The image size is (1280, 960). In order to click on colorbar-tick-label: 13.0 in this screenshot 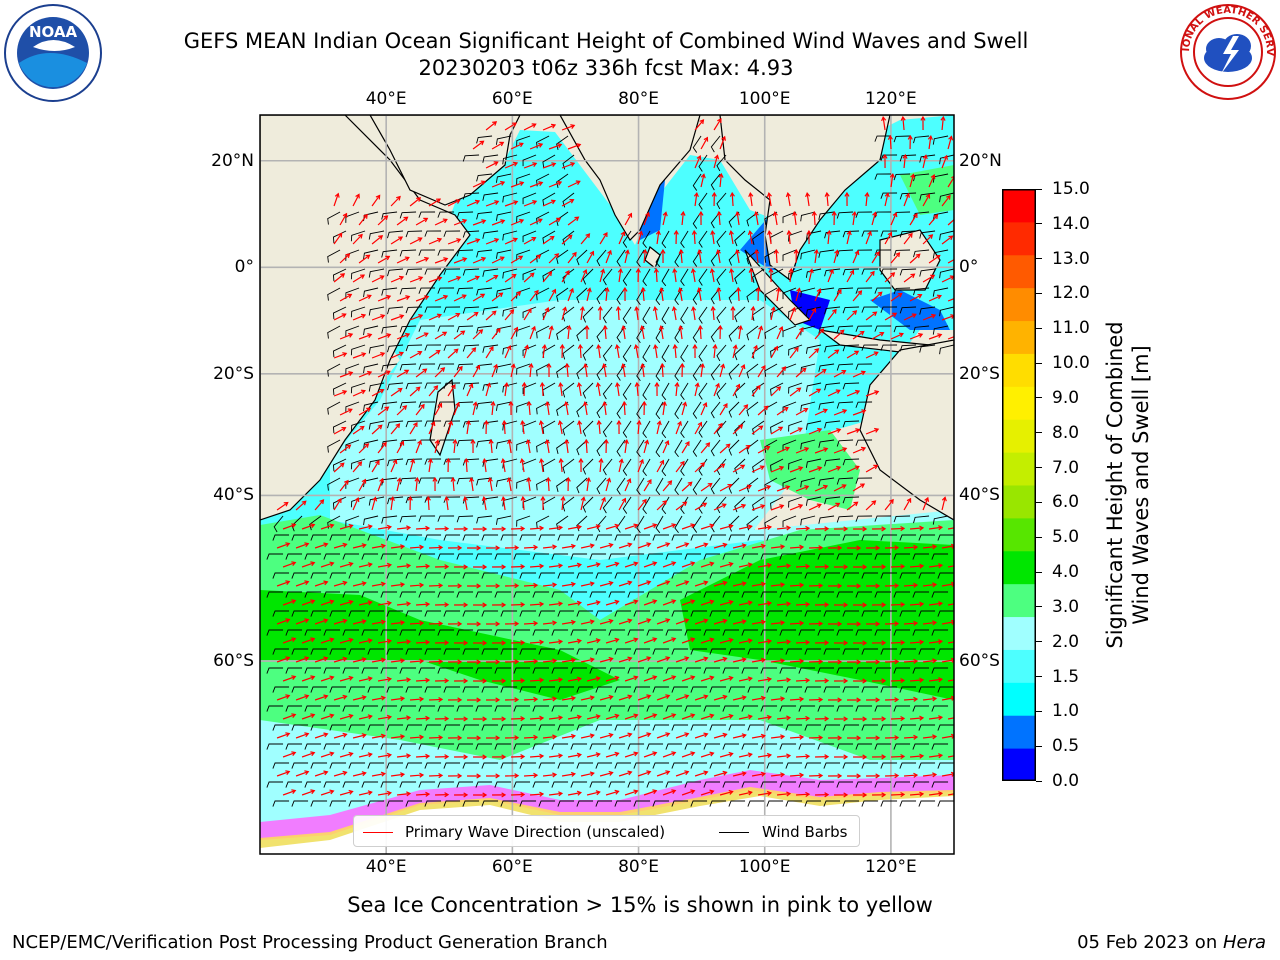, I will do `click(1071, 258)`.